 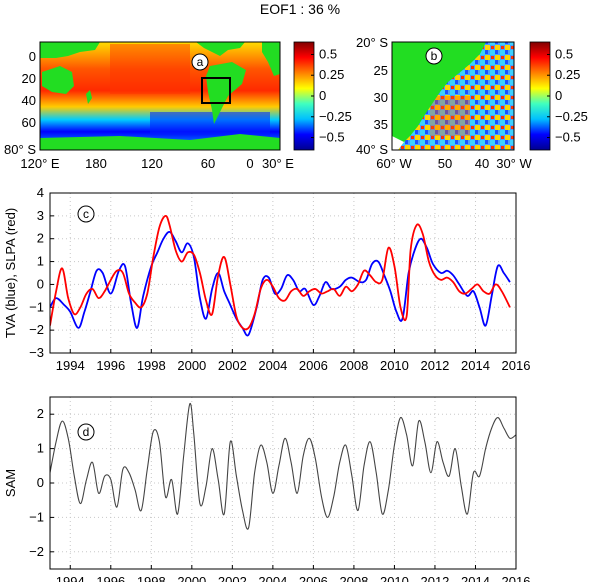 What do you see at coordinates (331, 95) in the screenshot?
I see `colorbar-a-ticks: 0.5 0.25 0 −0.25 −0.5` at bounding box center [331, 95].